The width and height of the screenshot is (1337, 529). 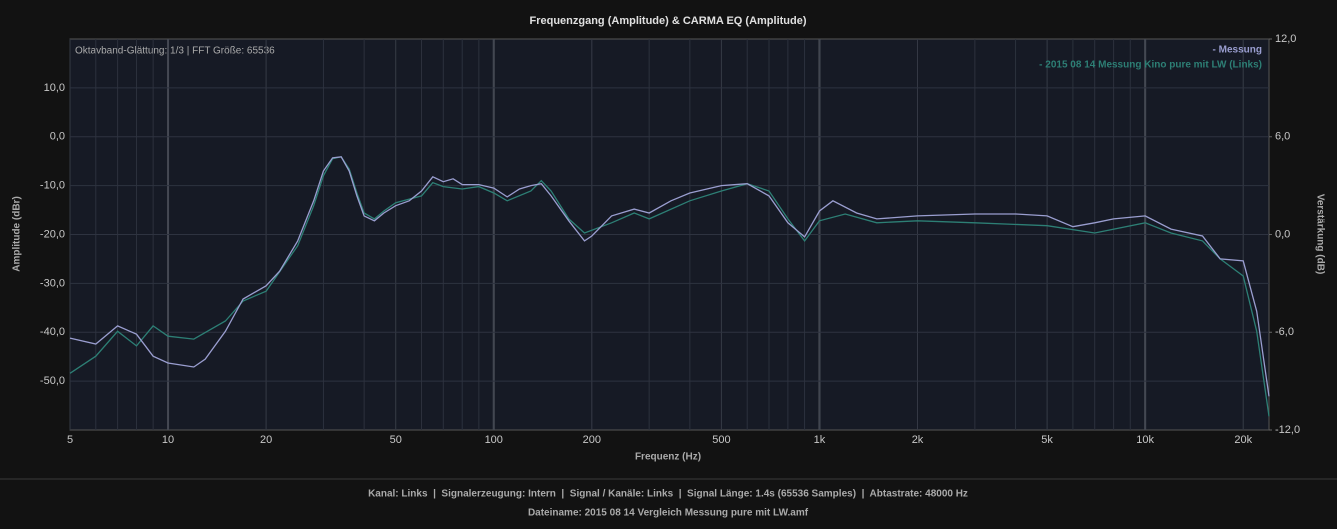 What do you see at coordinates (1282, 234) in the screenshot?
I see `y2-tick-label: 0,0` at bounding box center [1282, 234].